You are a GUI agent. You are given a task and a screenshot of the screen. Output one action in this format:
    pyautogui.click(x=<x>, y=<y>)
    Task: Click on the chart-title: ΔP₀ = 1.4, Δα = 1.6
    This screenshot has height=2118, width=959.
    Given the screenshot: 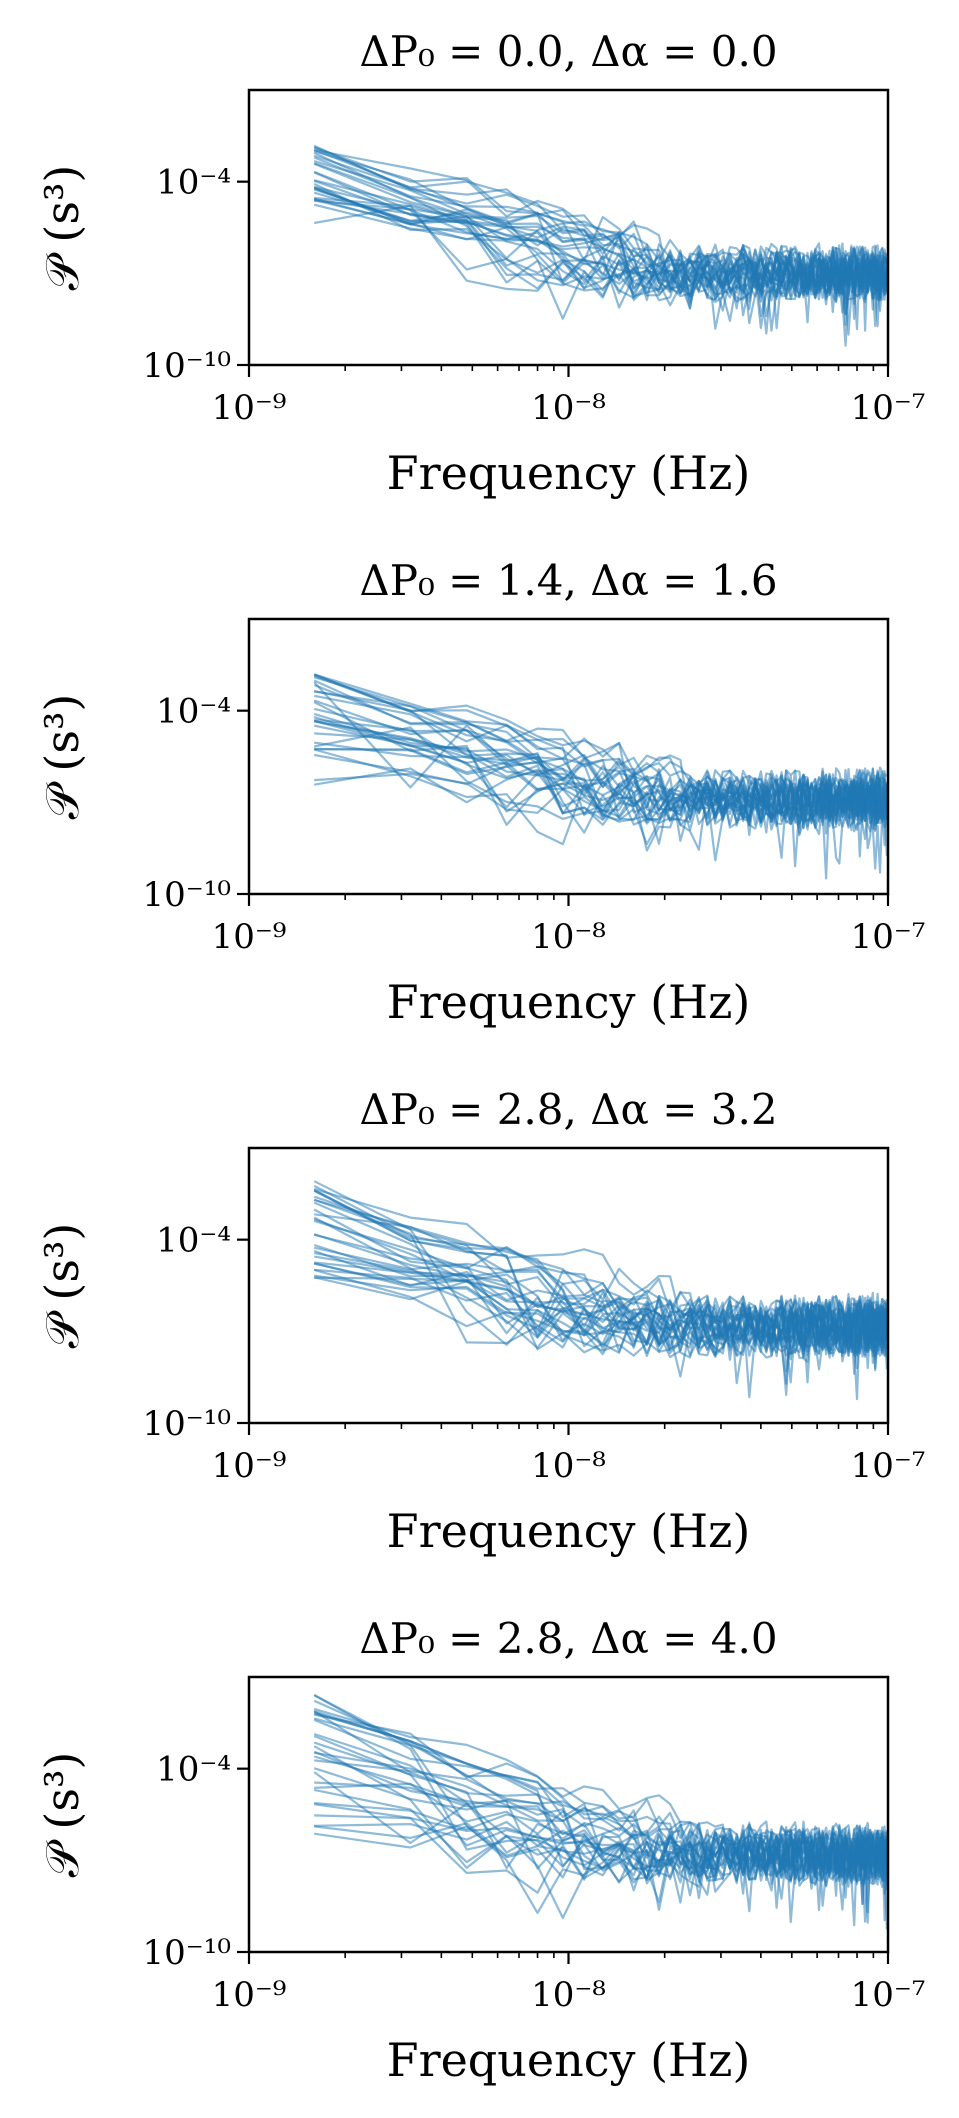 What is the action you would take?
    pyautogui.click(x=568, y=580)
    